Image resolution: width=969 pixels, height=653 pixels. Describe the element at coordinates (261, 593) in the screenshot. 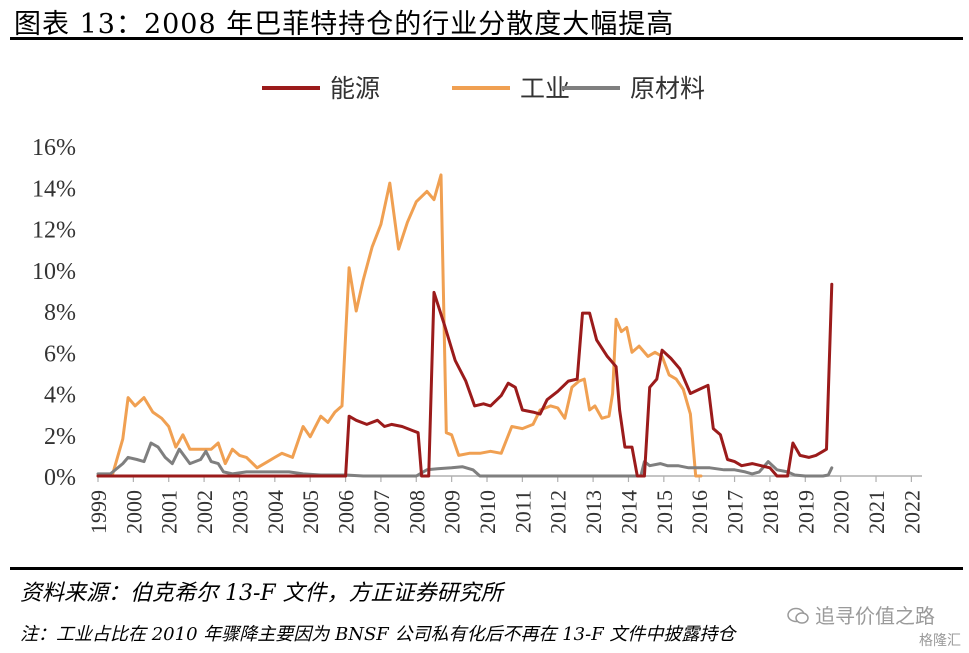

I see `source-text: 资料来源：伯克希尔 13-F 文件，方正证券研究所` at that location.